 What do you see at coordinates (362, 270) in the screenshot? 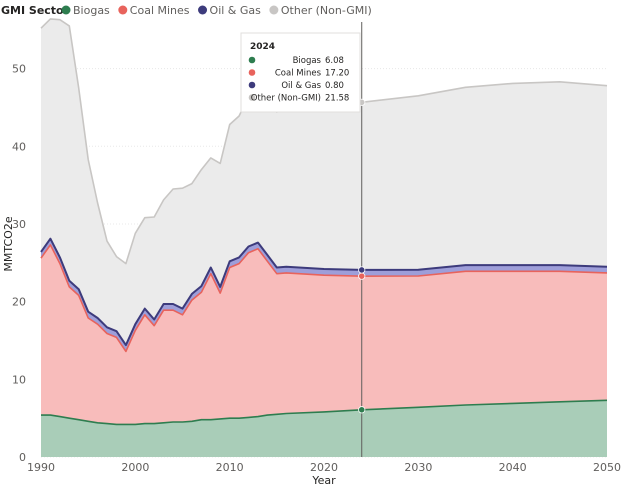
I see `hover-point-oil-gas` at bounding box center [362, 270].